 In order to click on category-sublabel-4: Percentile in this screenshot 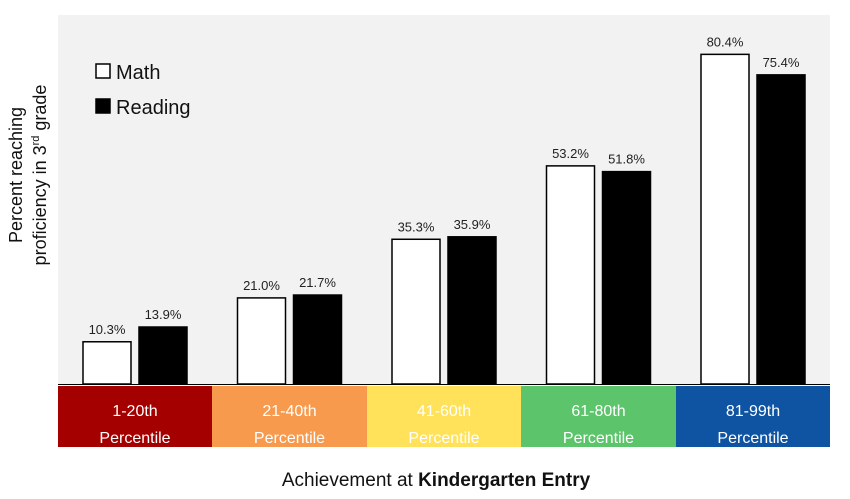, I will do `click(598, 438)`.